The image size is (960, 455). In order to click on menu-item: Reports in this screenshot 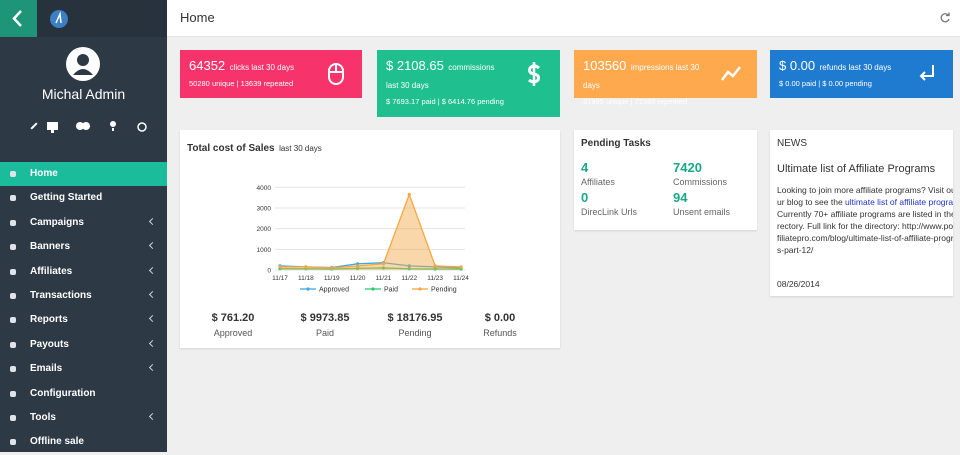, I will do `click(83, 320)`.